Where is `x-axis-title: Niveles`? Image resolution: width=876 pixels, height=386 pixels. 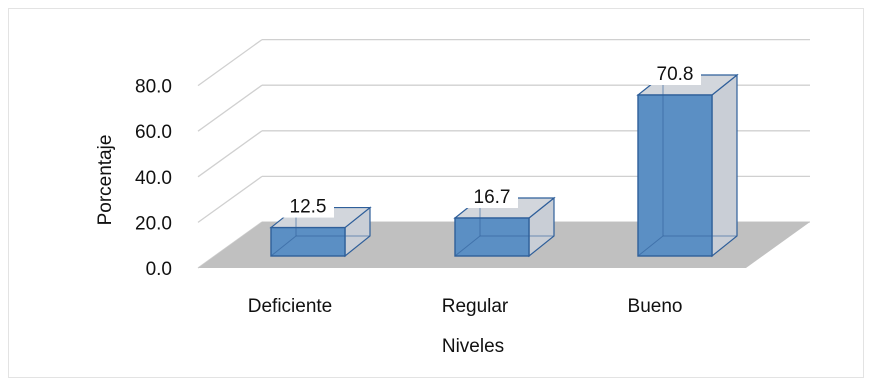
x-axis-title: Niveles is located at coordinates (473, 346).